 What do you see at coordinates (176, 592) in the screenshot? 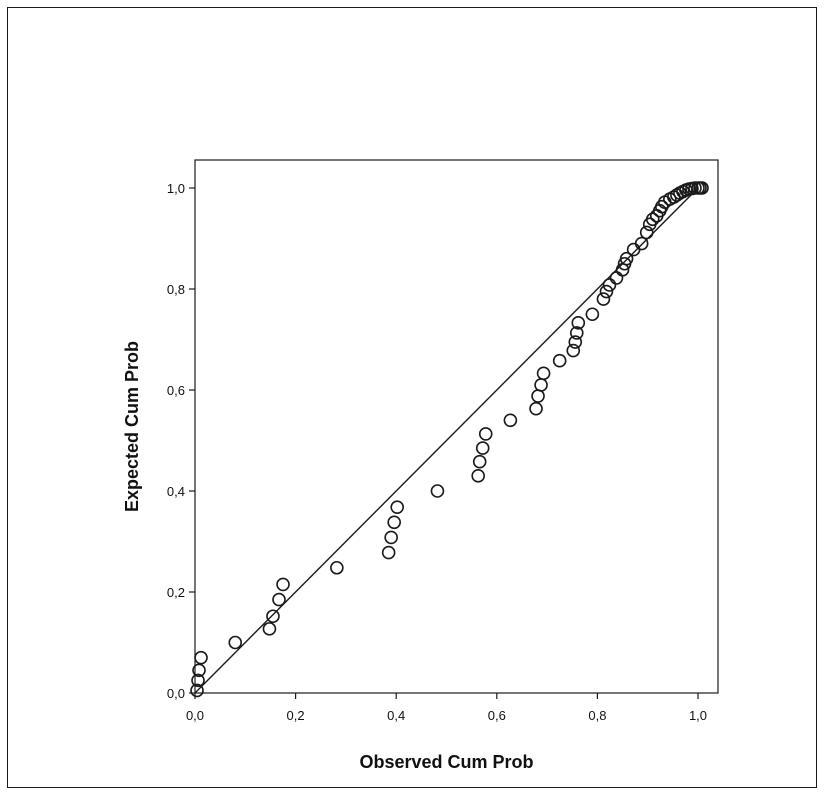
I see `y-tick-label: 0,2` at bounding box center [176, 592].